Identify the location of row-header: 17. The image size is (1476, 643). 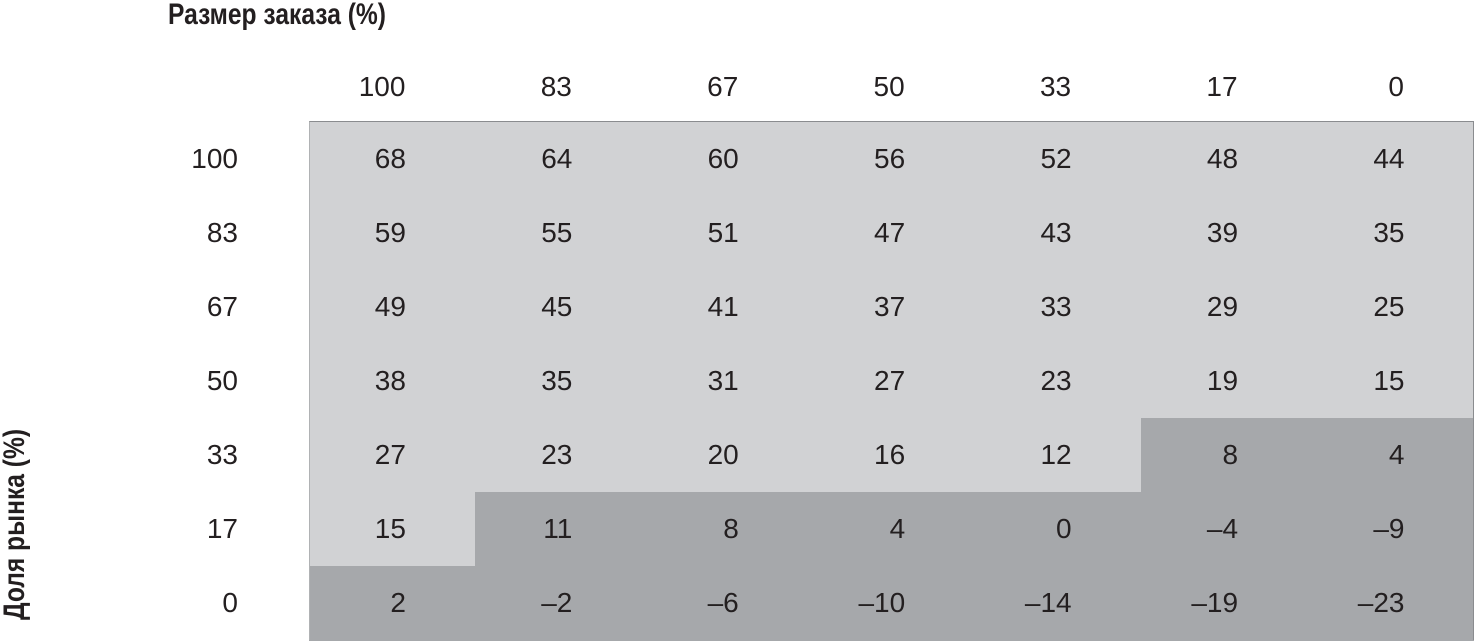
(222, 528).